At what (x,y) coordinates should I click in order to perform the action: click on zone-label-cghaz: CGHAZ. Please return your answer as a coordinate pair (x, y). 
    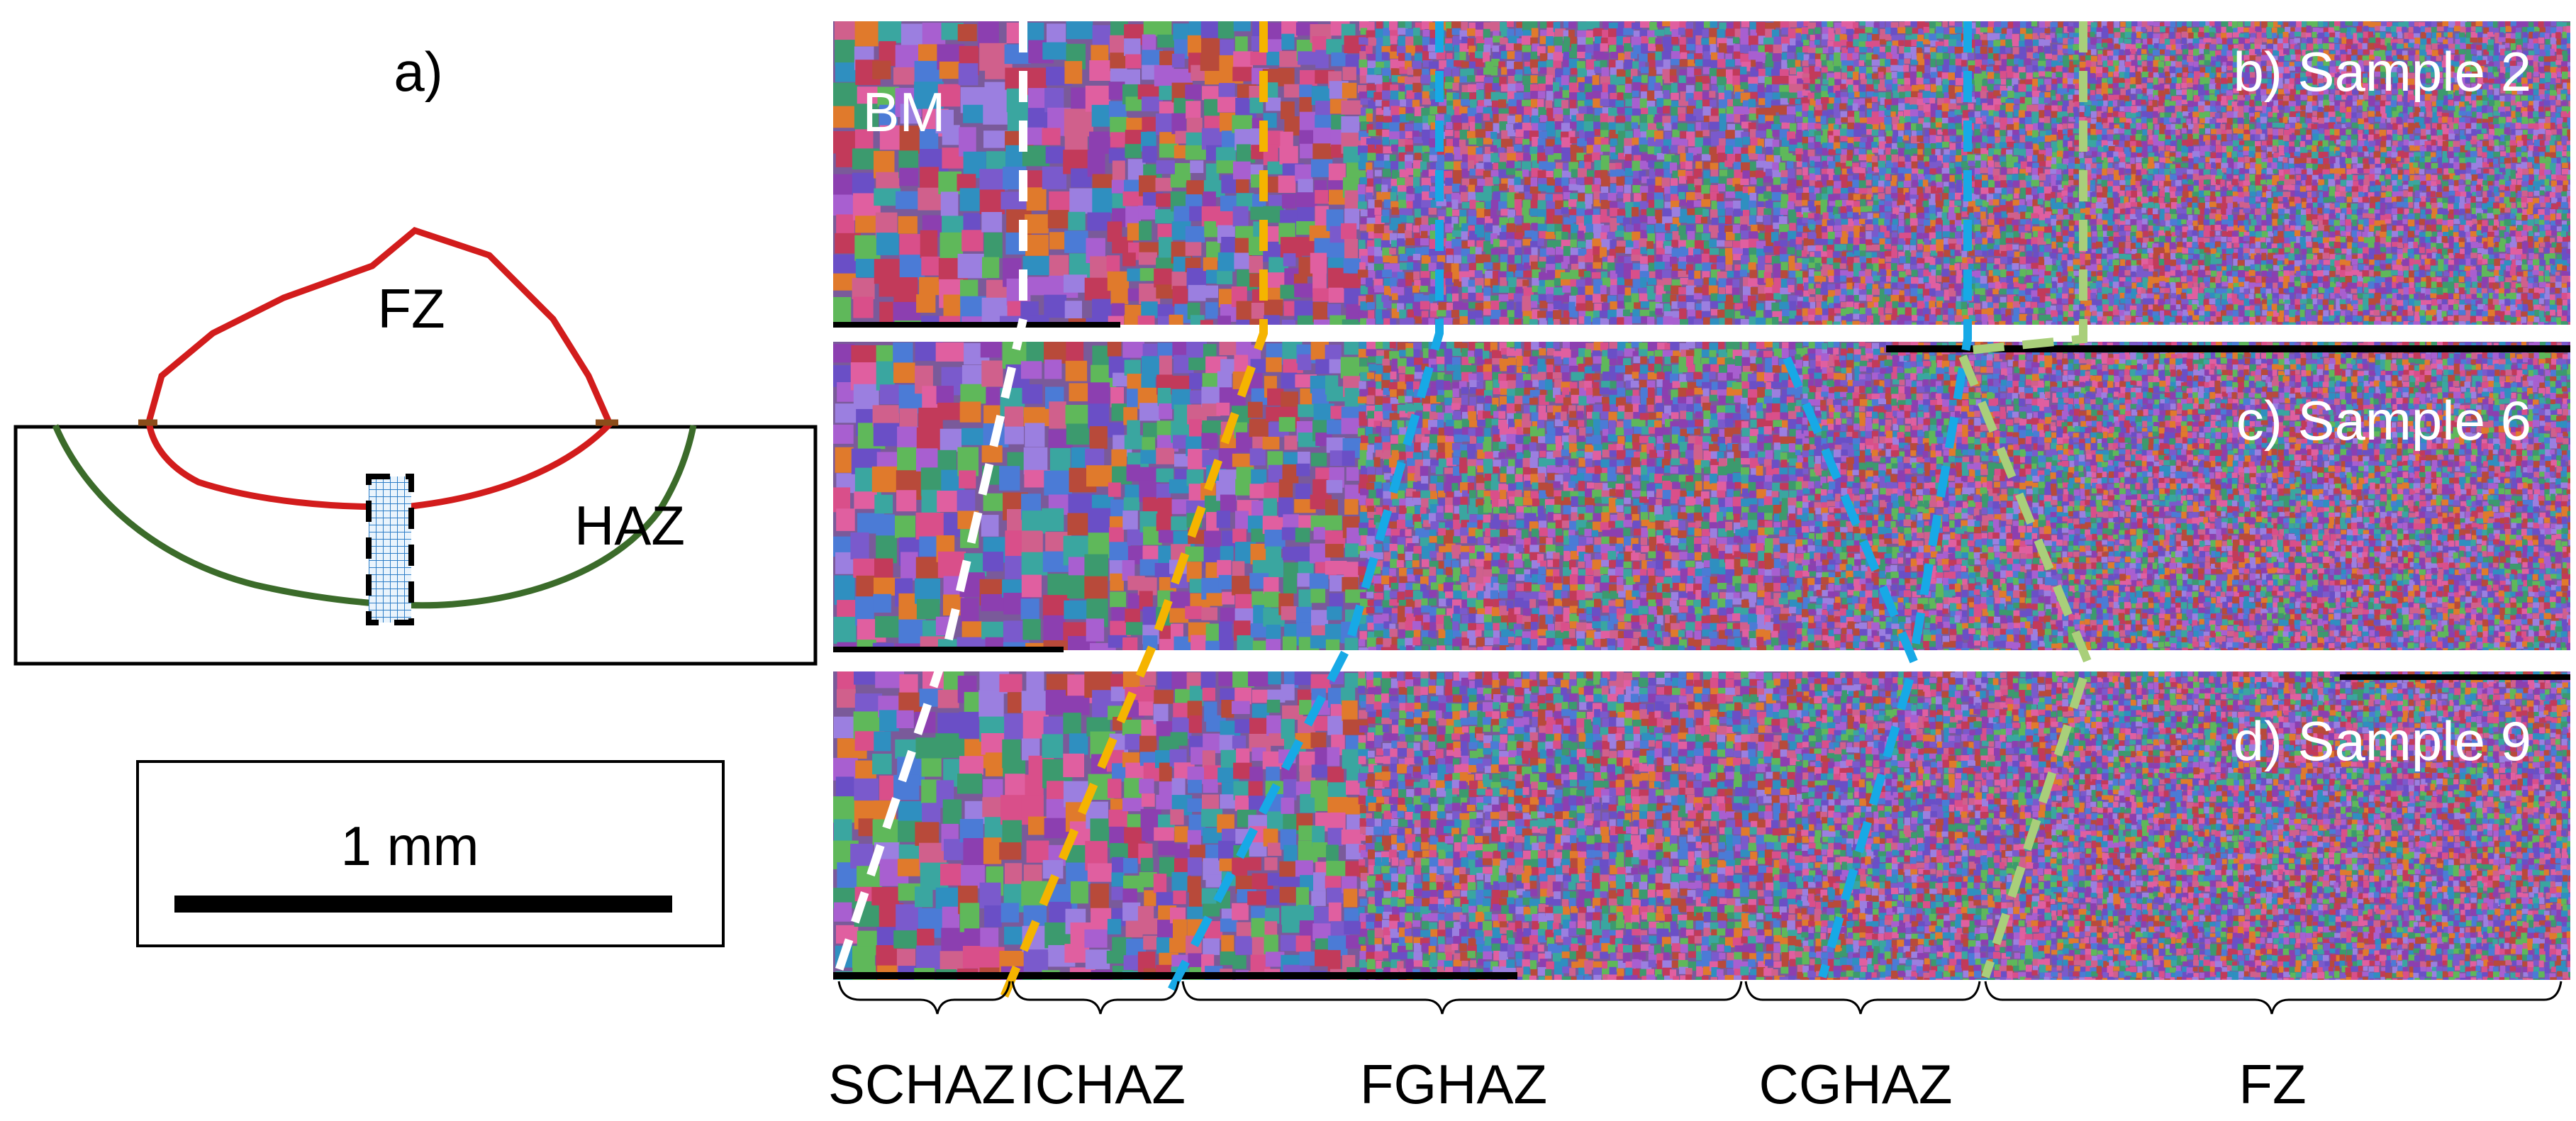
    Looking at the image, I should click on (1856, 1084).